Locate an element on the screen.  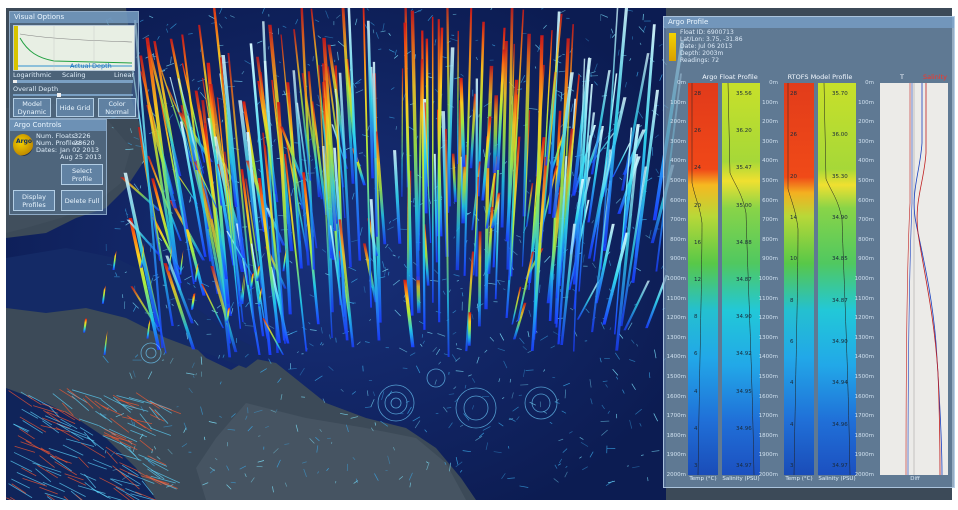
select-profile-button: Select Profile is located at coordinates (82, 174).